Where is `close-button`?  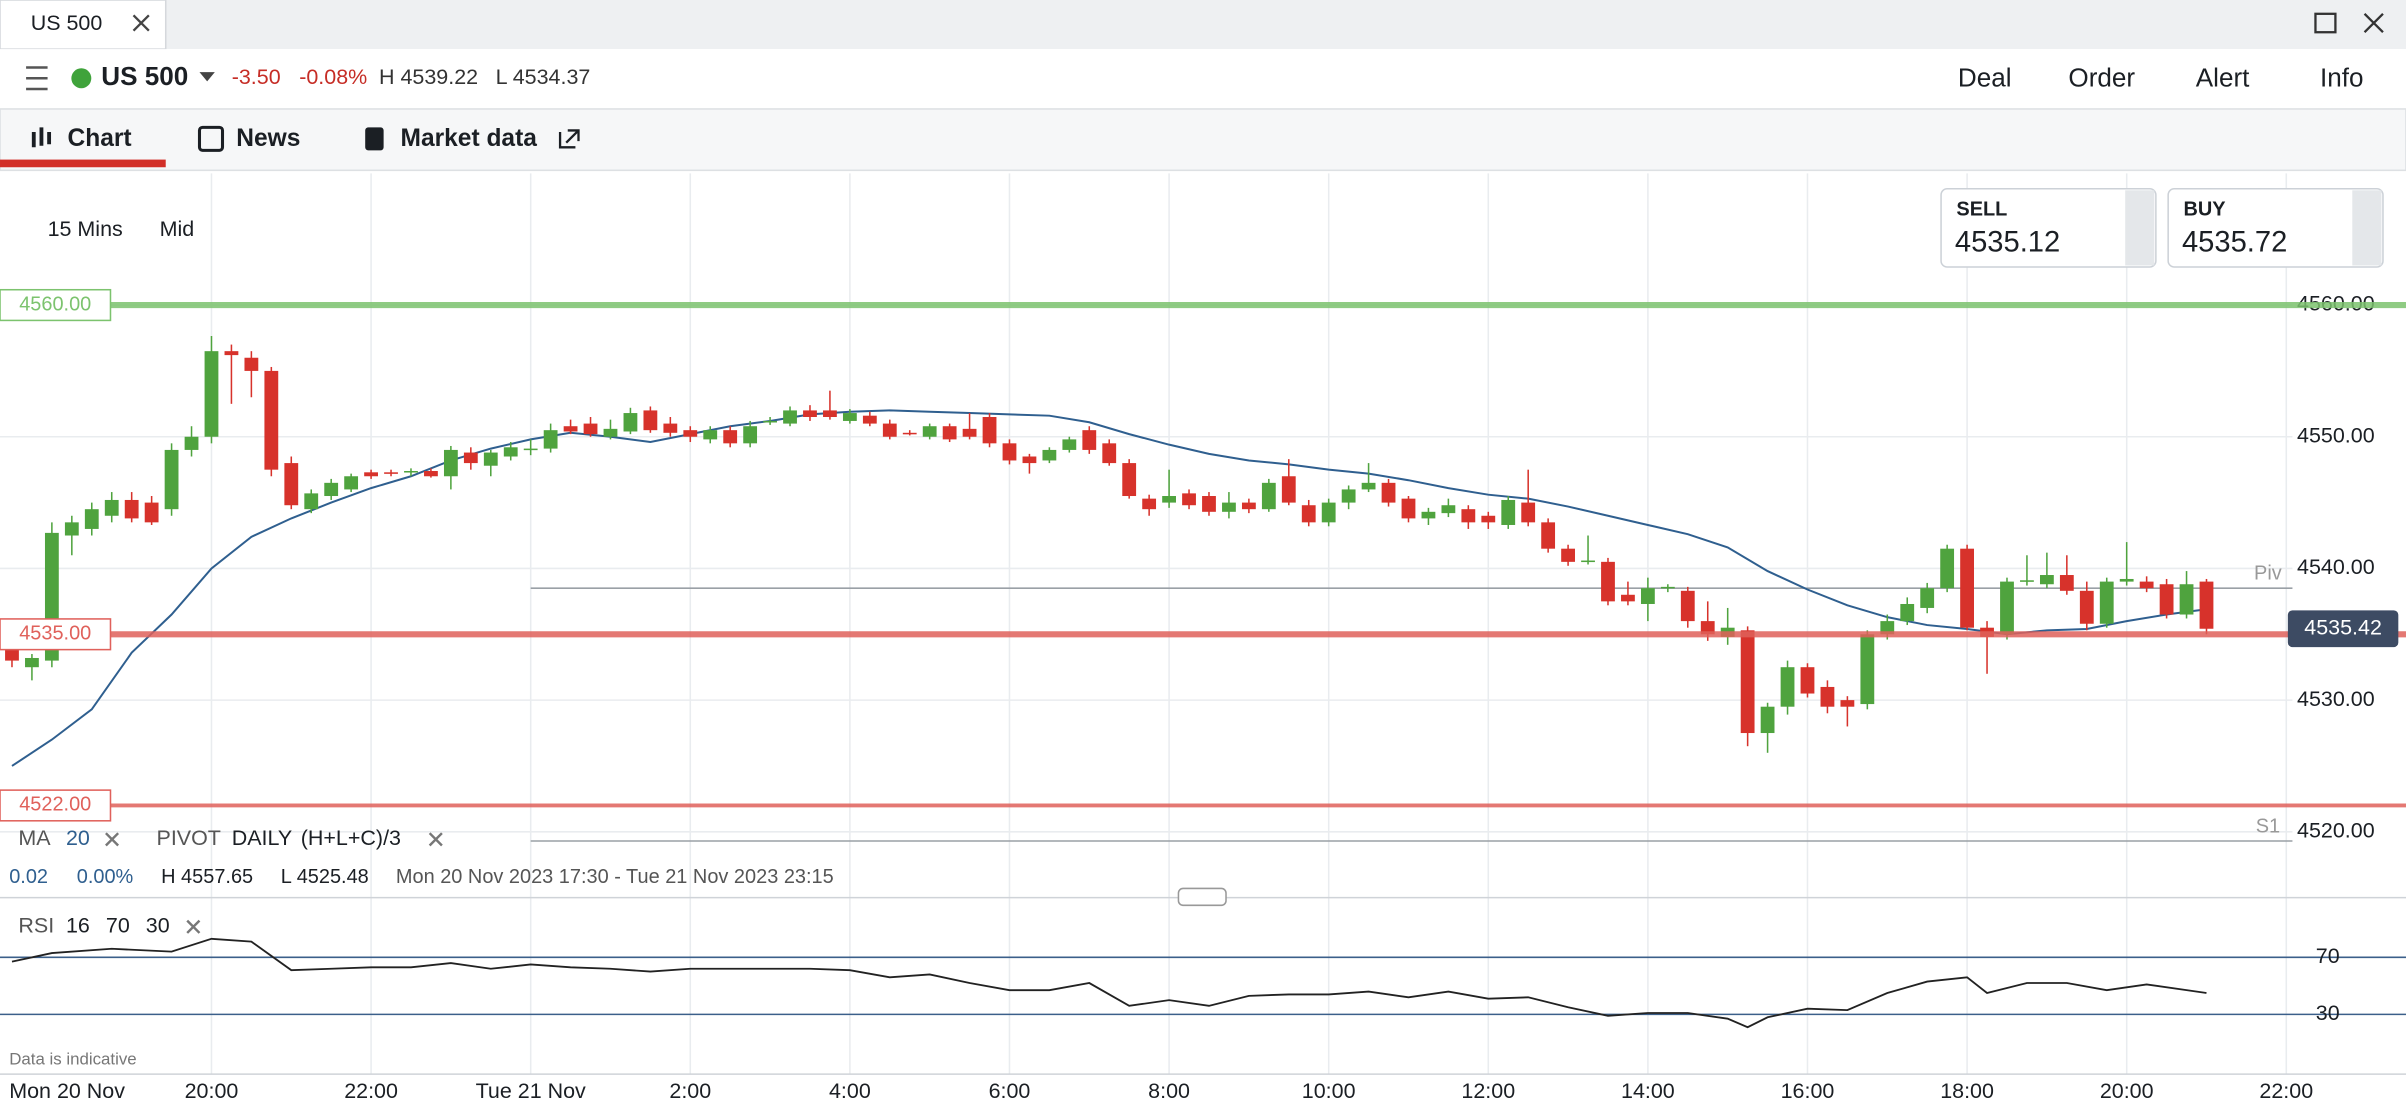
close-button is located at coordinates (2373, 23).